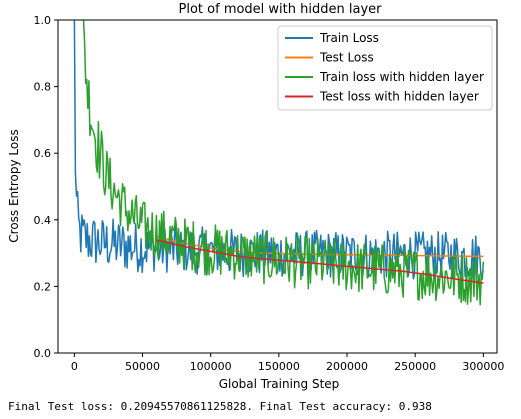 Image resolution: width=521 pixels, height=419 pixels. I want to click on x-axis: 0 50000 100000 150000 200000 250000 300000, so click(287, 363).